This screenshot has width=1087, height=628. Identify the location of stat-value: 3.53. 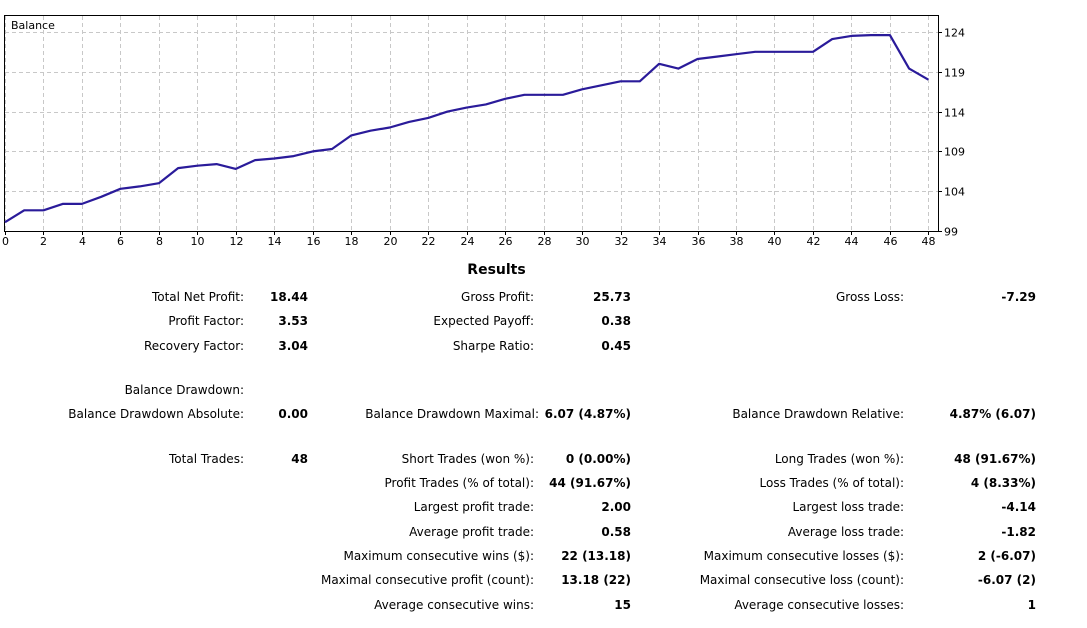
(293, 321).